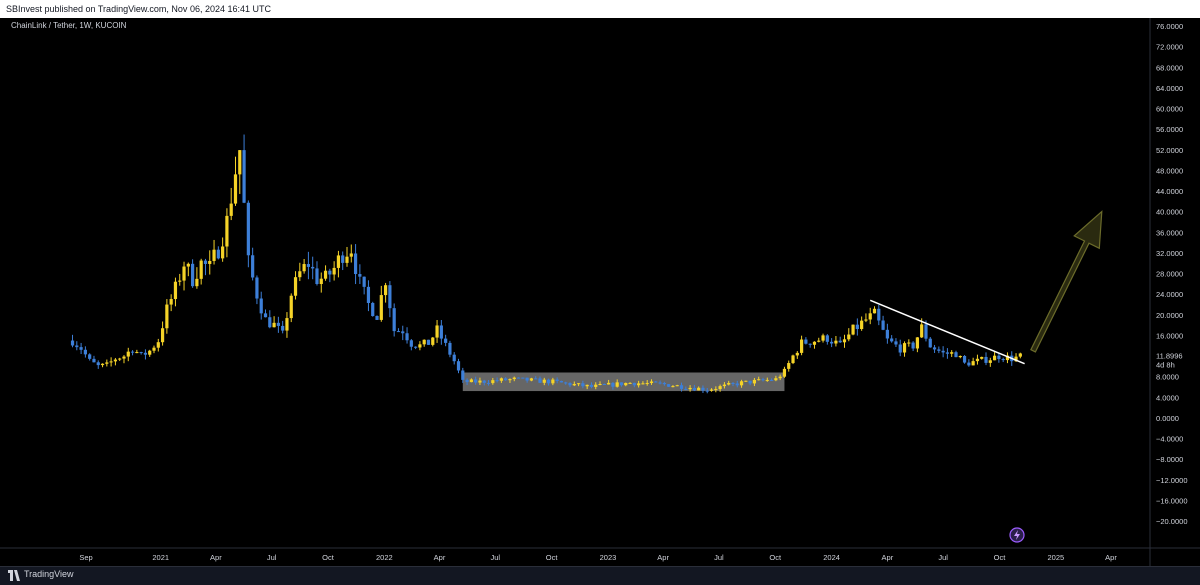 Image resolution: width=1200 pixels, height=585 pixels. I want to click on y-tick-label: 76.0000, so click(1169, 26).